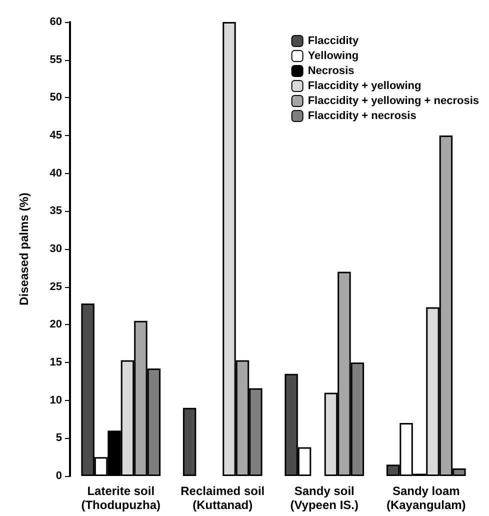 This screenshot has height=516, width=489. I want to click on y-tick-label: 30, so click(56, 249).